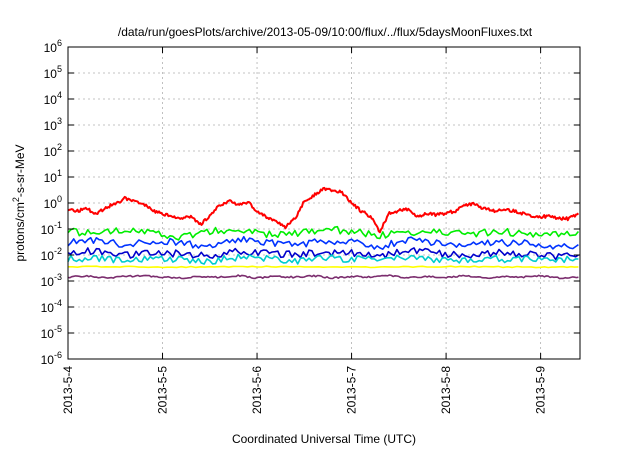 This screenshot has height=453, width=640. What do you see at coordinates (58, 303) in the screenshot?
I see `y-tick-label-exponent: -4` at bounding box center [58, 303].